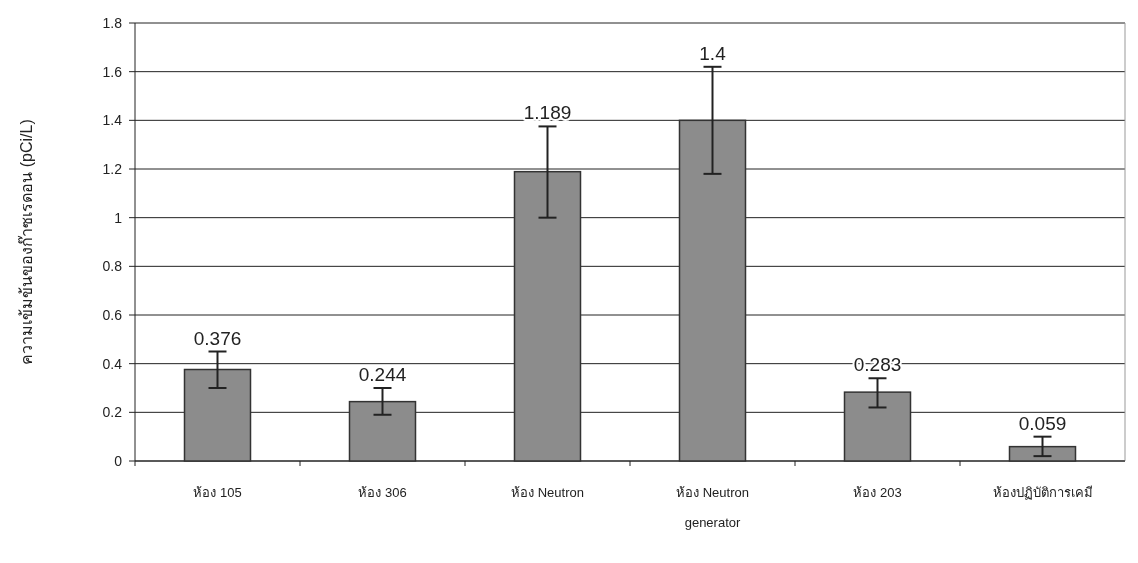  Describe the element at coordinates (118, 460) in the screenshot. I see `y-tick-label: 0` at that location.